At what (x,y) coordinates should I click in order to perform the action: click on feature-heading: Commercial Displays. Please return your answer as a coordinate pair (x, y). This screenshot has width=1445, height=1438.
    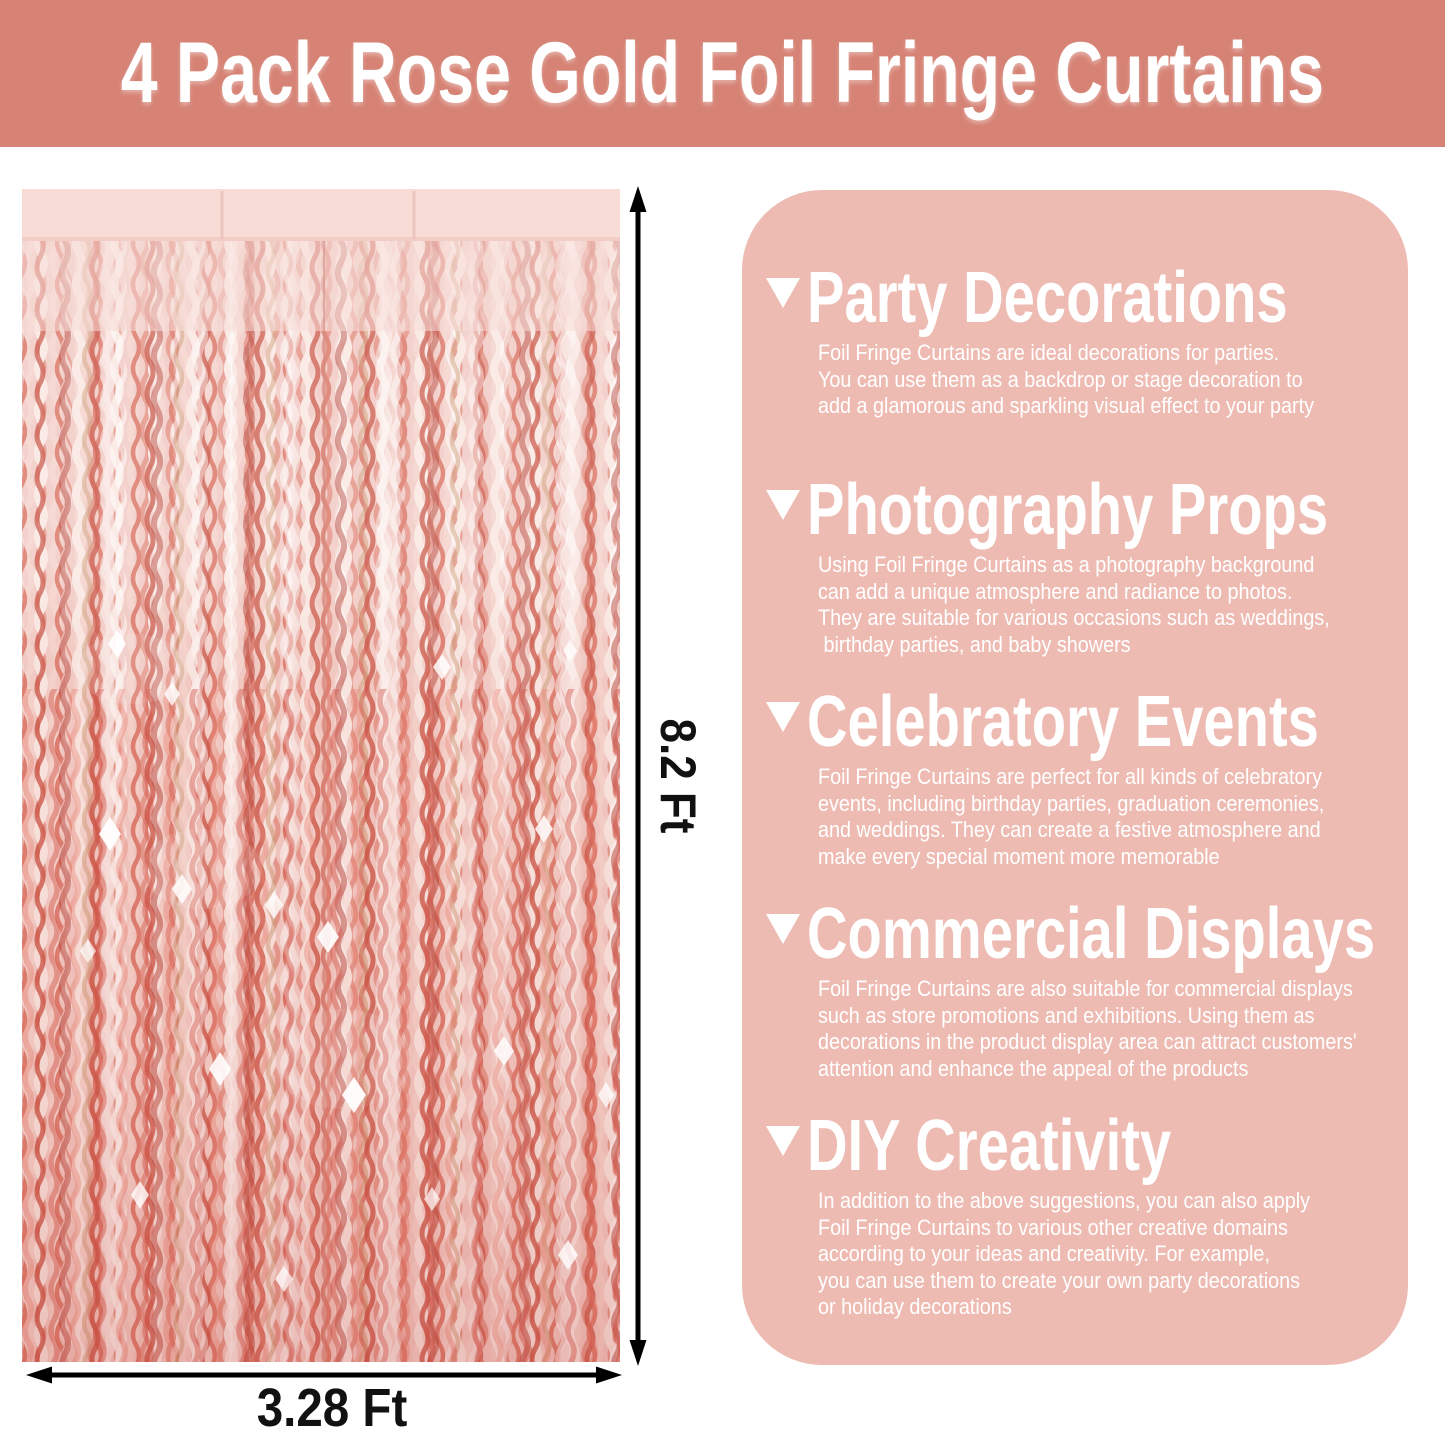
    Looking at the image, I should click on (1091, 934).